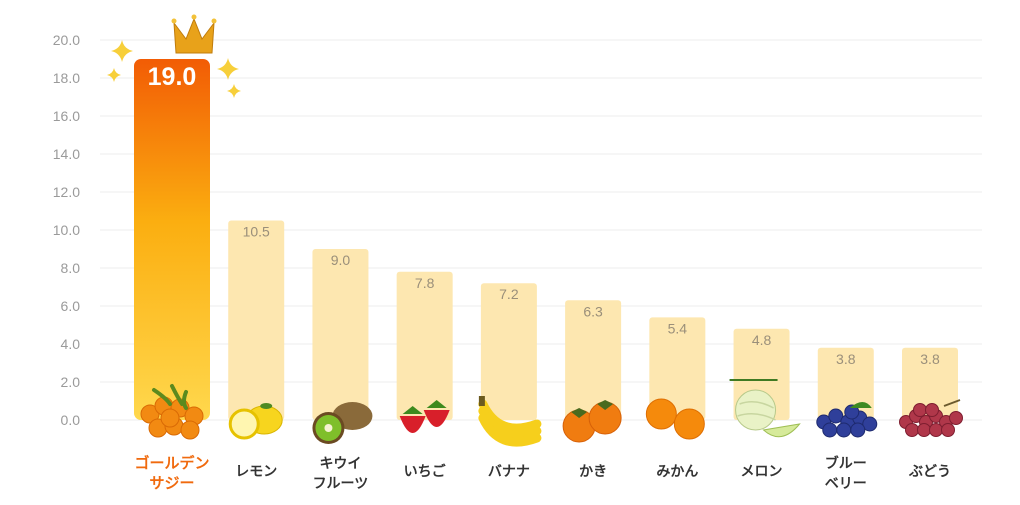 This screenshot has width=1020, height=505. Describe the element at coordinates (256, 472) in the screenshot. I see `x-tick-label: レモン` at that location.